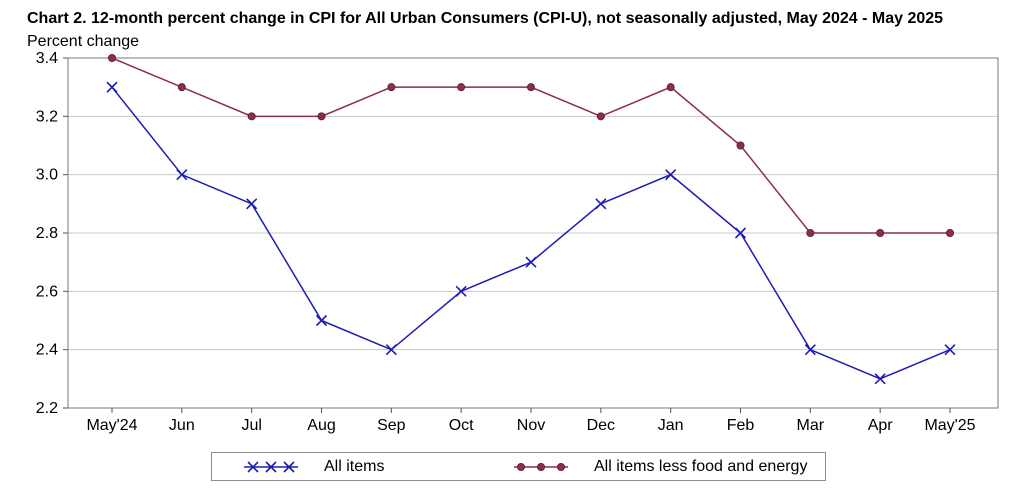  Describe the element at coordinates (47, 408) in the screenshot. I see `y-tick-label: 2.2` at that location.